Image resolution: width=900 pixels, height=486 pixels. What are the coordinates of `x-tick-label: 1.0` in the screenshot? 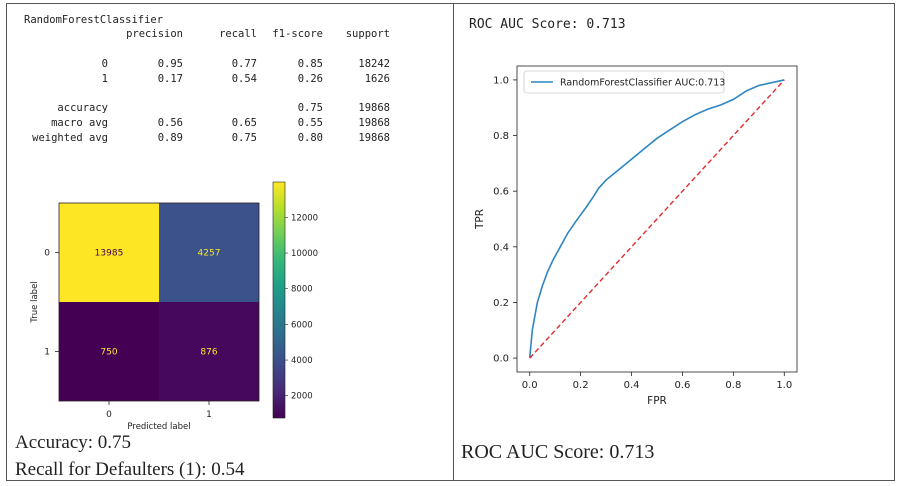 It's located at (784, 385).